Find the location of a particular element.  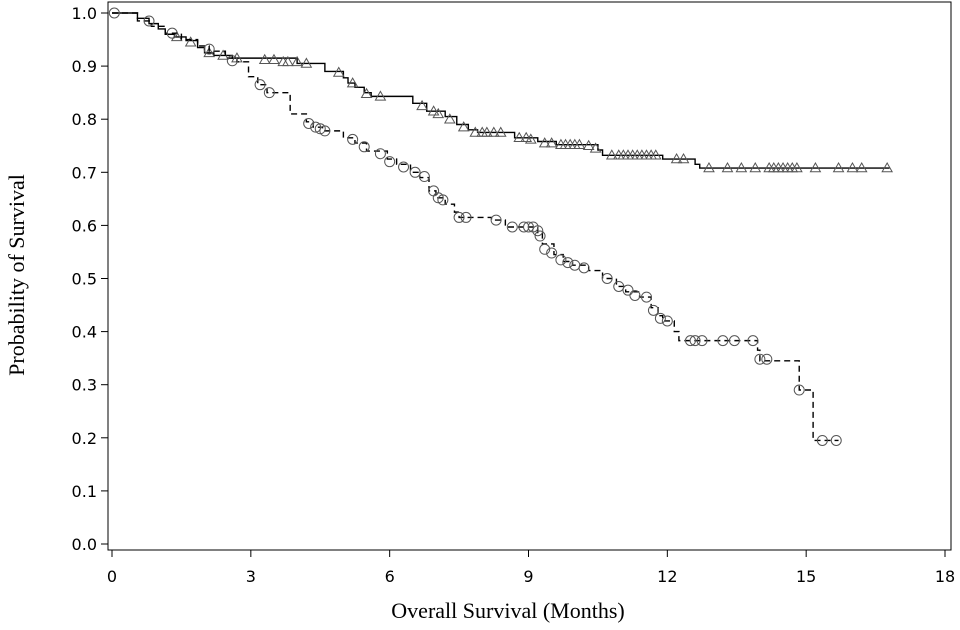

y-tick-label: 0.2 is located at coordinates (84, 438).